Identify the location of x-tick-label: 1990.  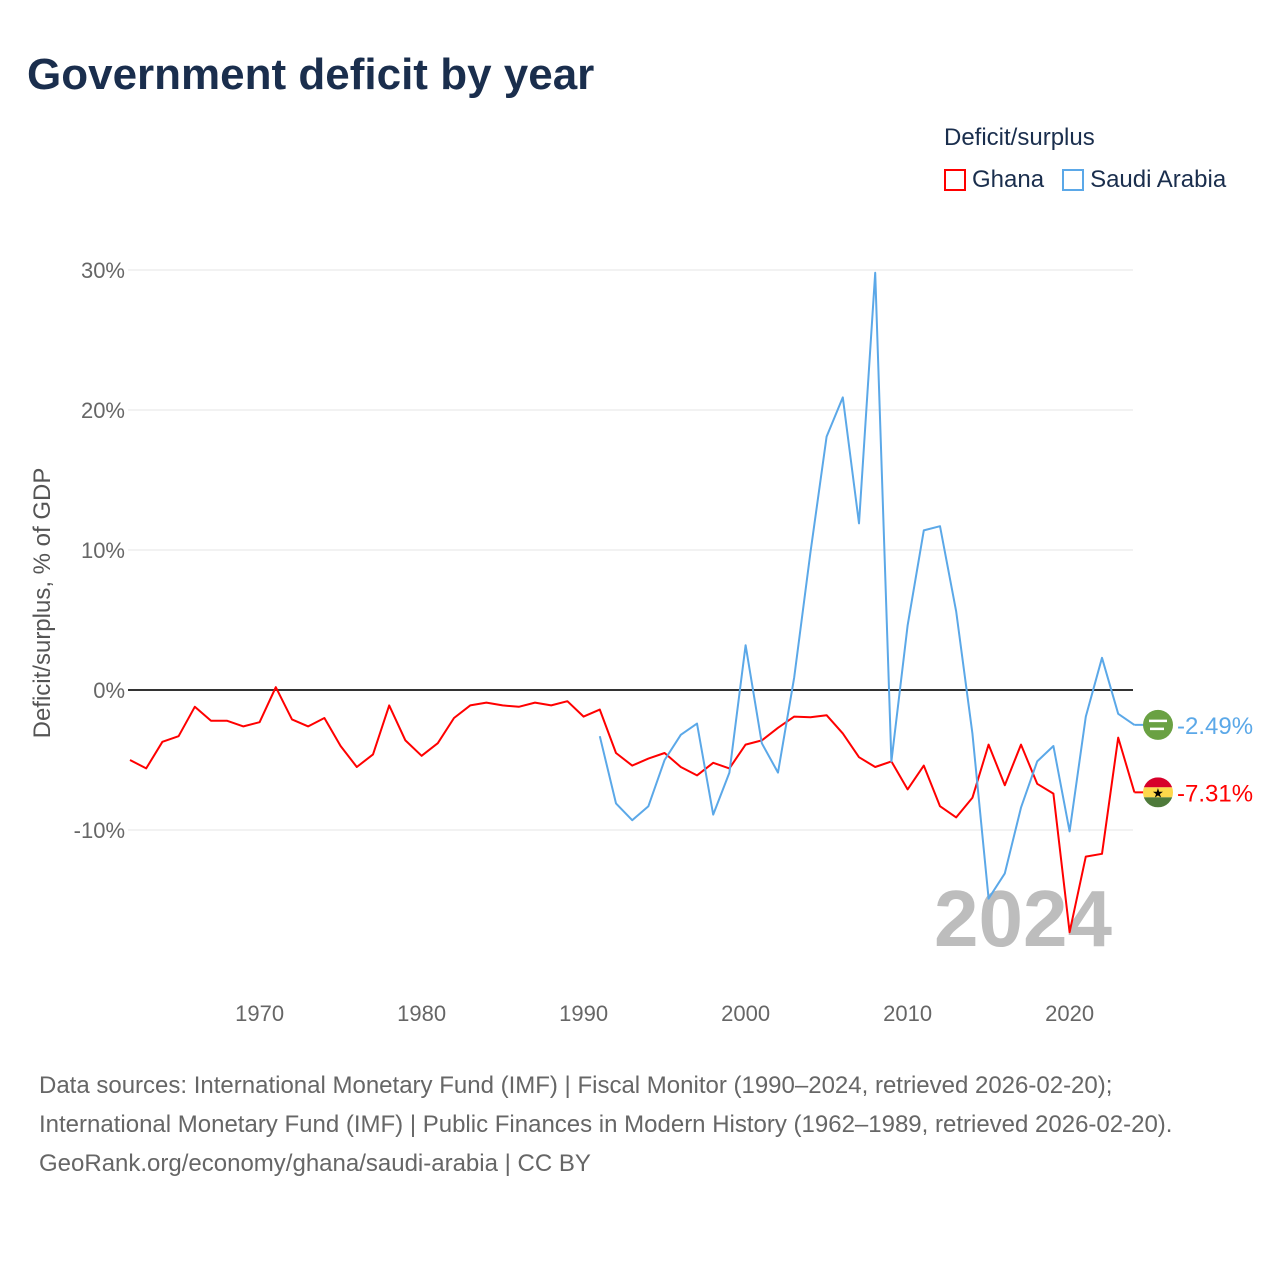
(583, 1013).